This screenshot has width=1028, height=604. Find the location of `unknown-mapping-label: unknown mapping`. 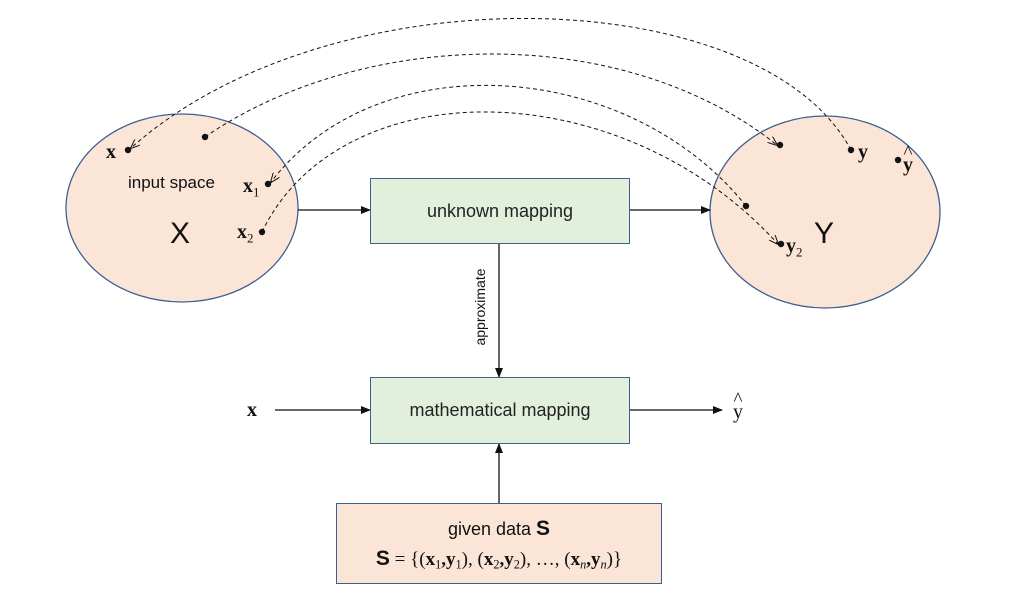

unknown-mapping-label: unknown mapping is located at coordinates (500, 210).